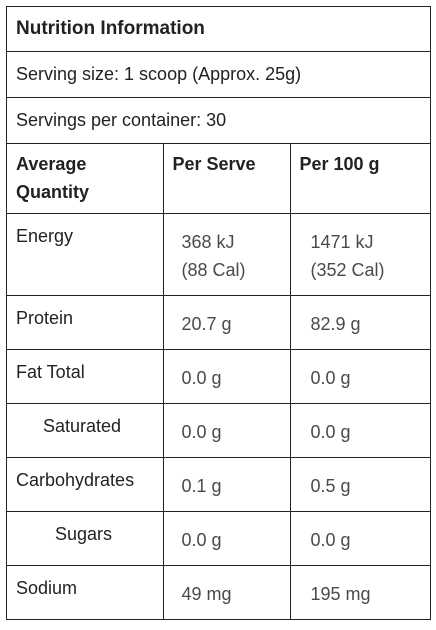 This screenshot has width=436, height=630. Describe the element at coordinates (85, 322) in the screenshot. I see `nutrient-label: Protein` at that location.